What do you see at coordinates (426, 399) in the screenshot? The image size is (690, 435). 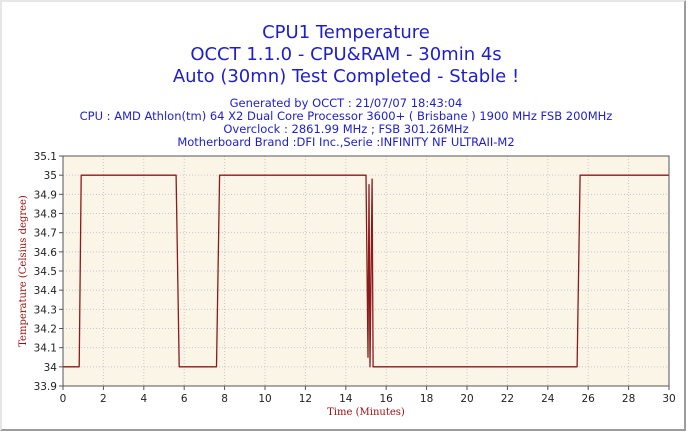 I see `x-tick-label: 18` at bounding box center [426, 399].